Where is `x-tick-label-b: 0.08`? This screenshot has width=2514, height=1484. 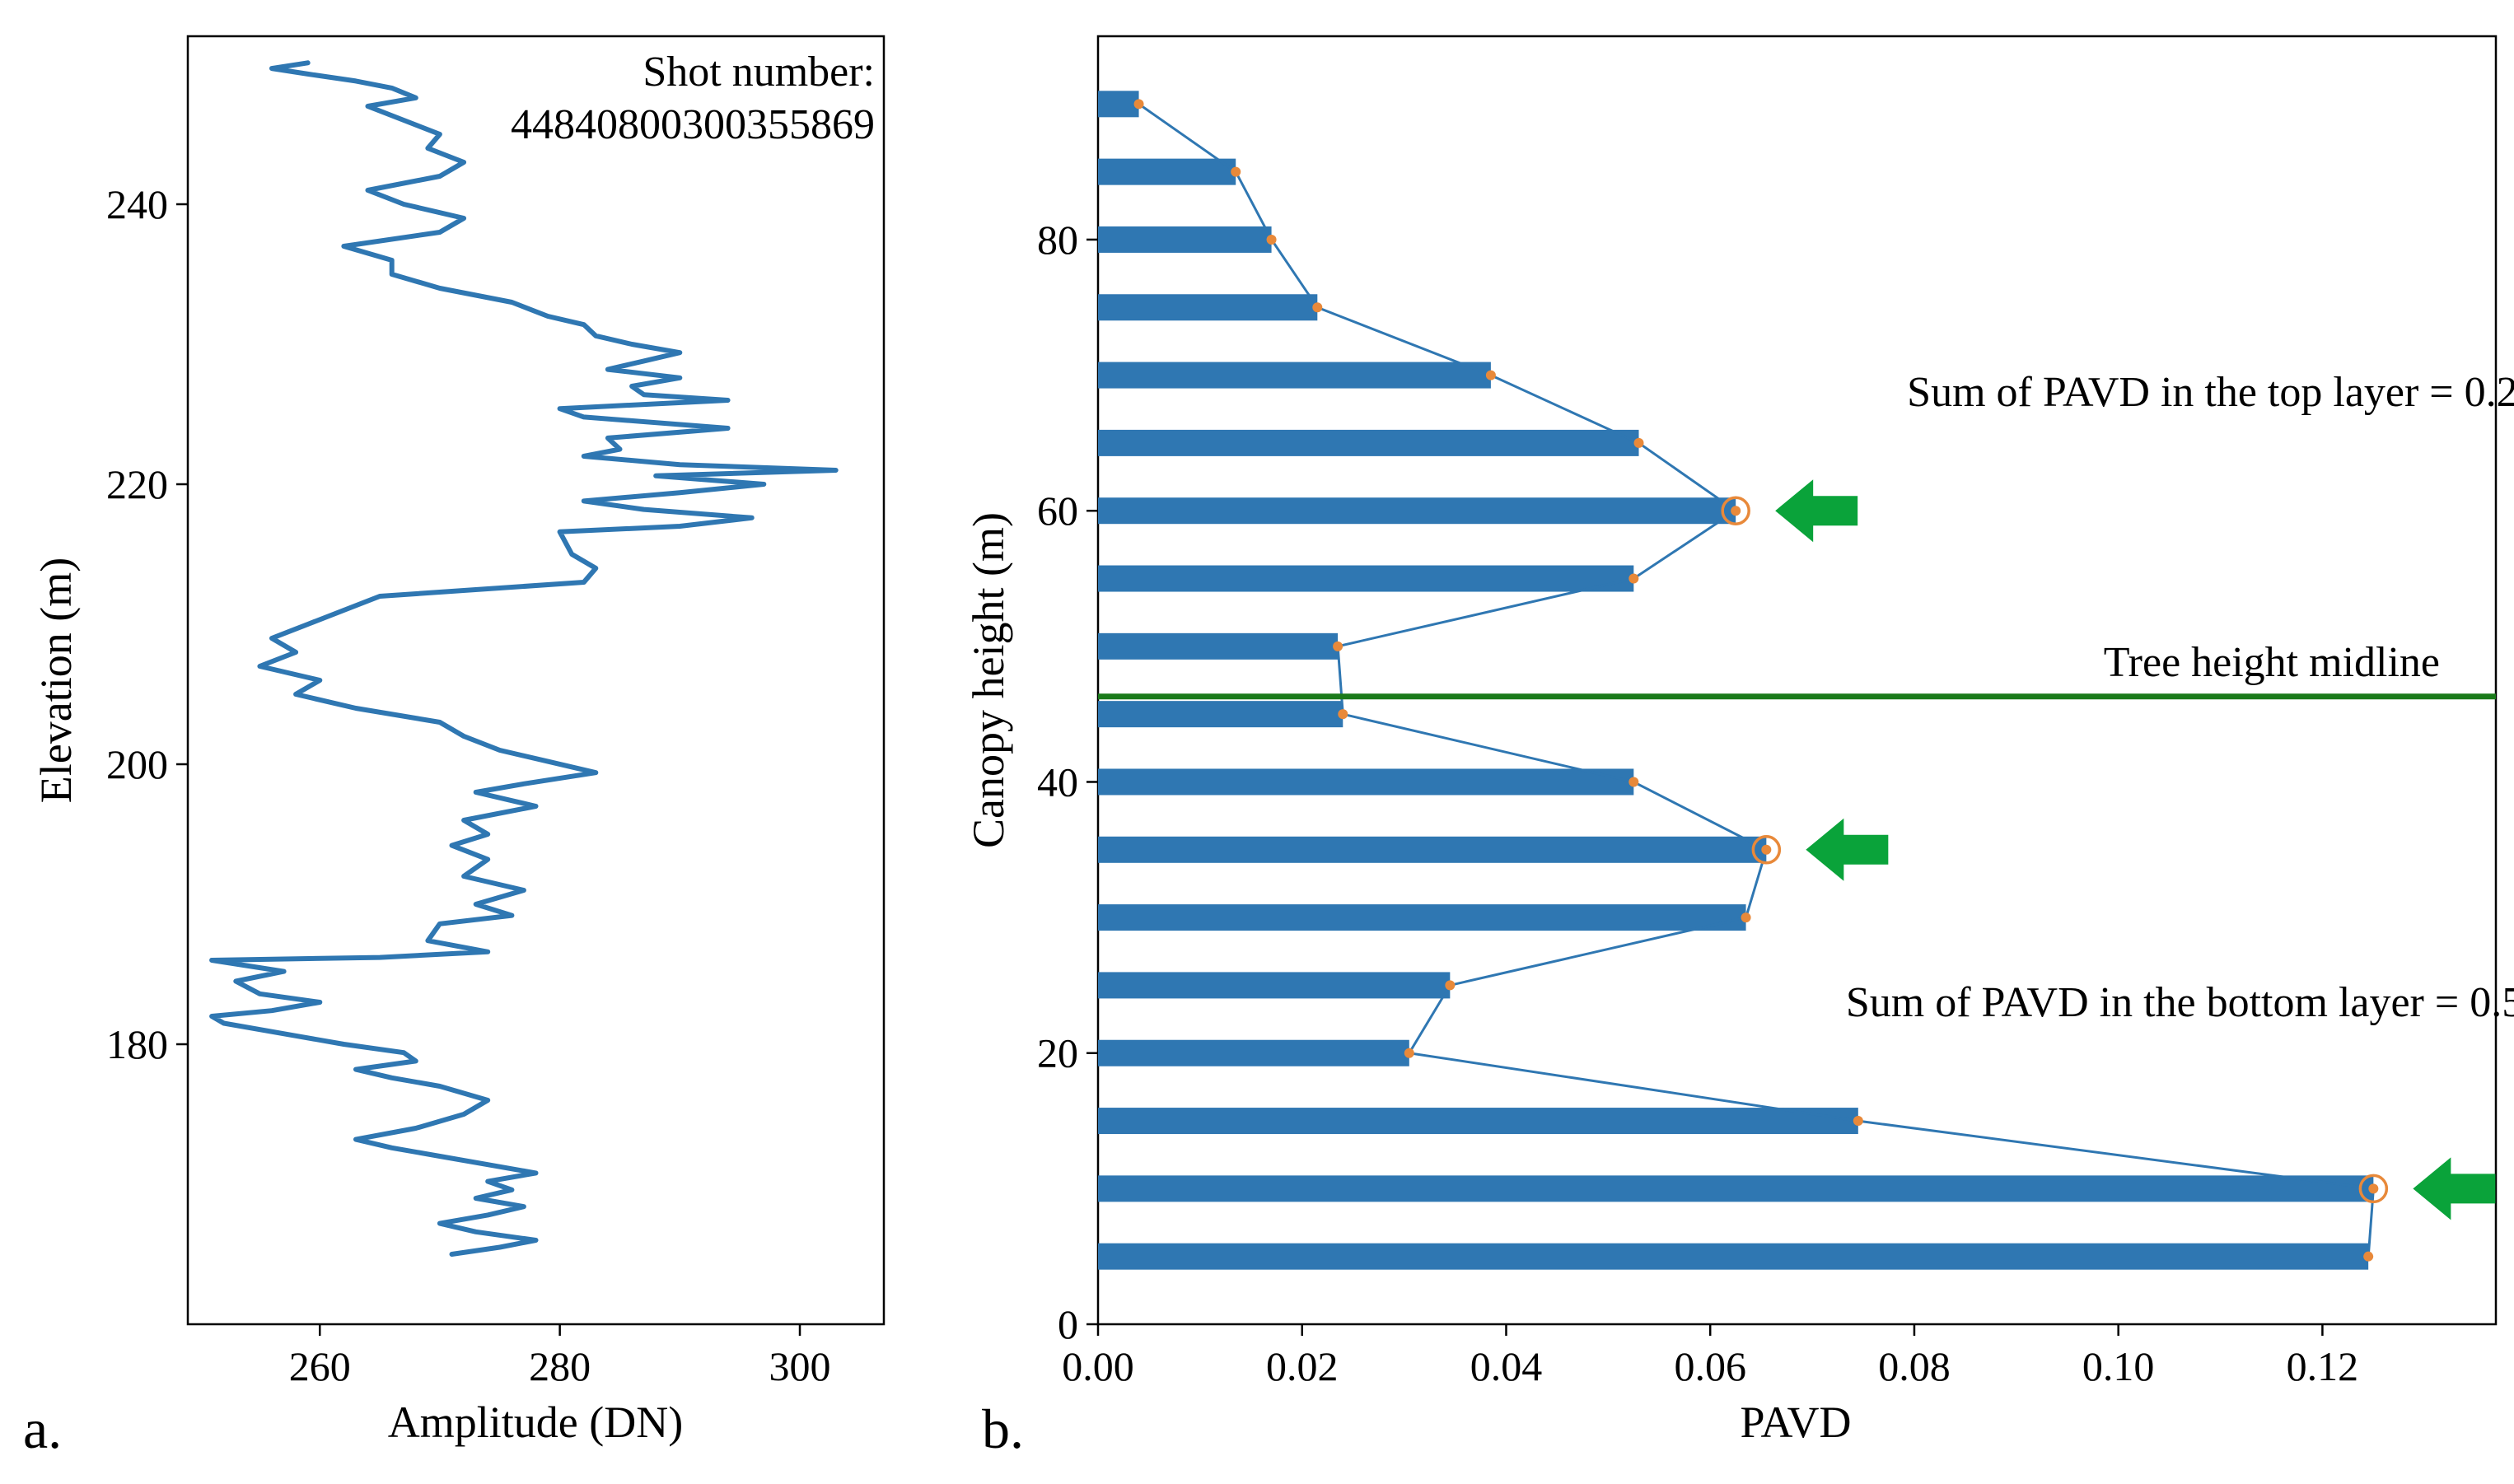 x-tick-label-b: 0.08 is located at coordinates (1914, 1366).